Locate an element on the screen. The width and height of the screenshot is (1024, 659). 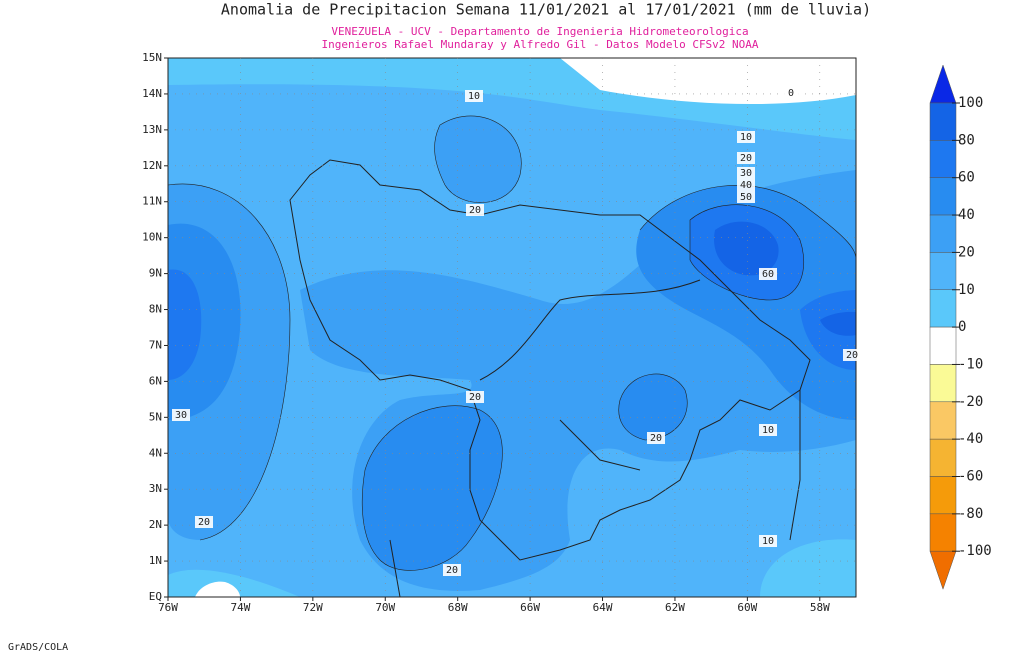
colorbar-label: 60 is located at coordinates (966, 178).